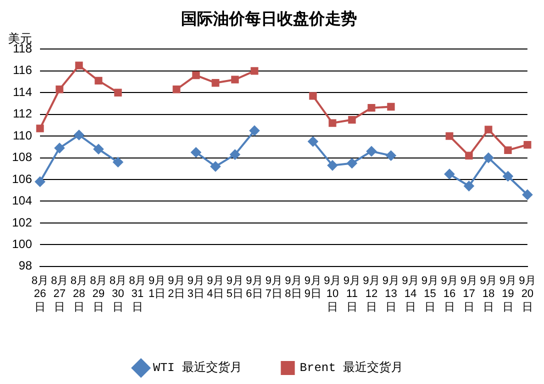 This screenshot has height=384, width=544. I want to click on y-tick-label: 104, so click(22, 201).